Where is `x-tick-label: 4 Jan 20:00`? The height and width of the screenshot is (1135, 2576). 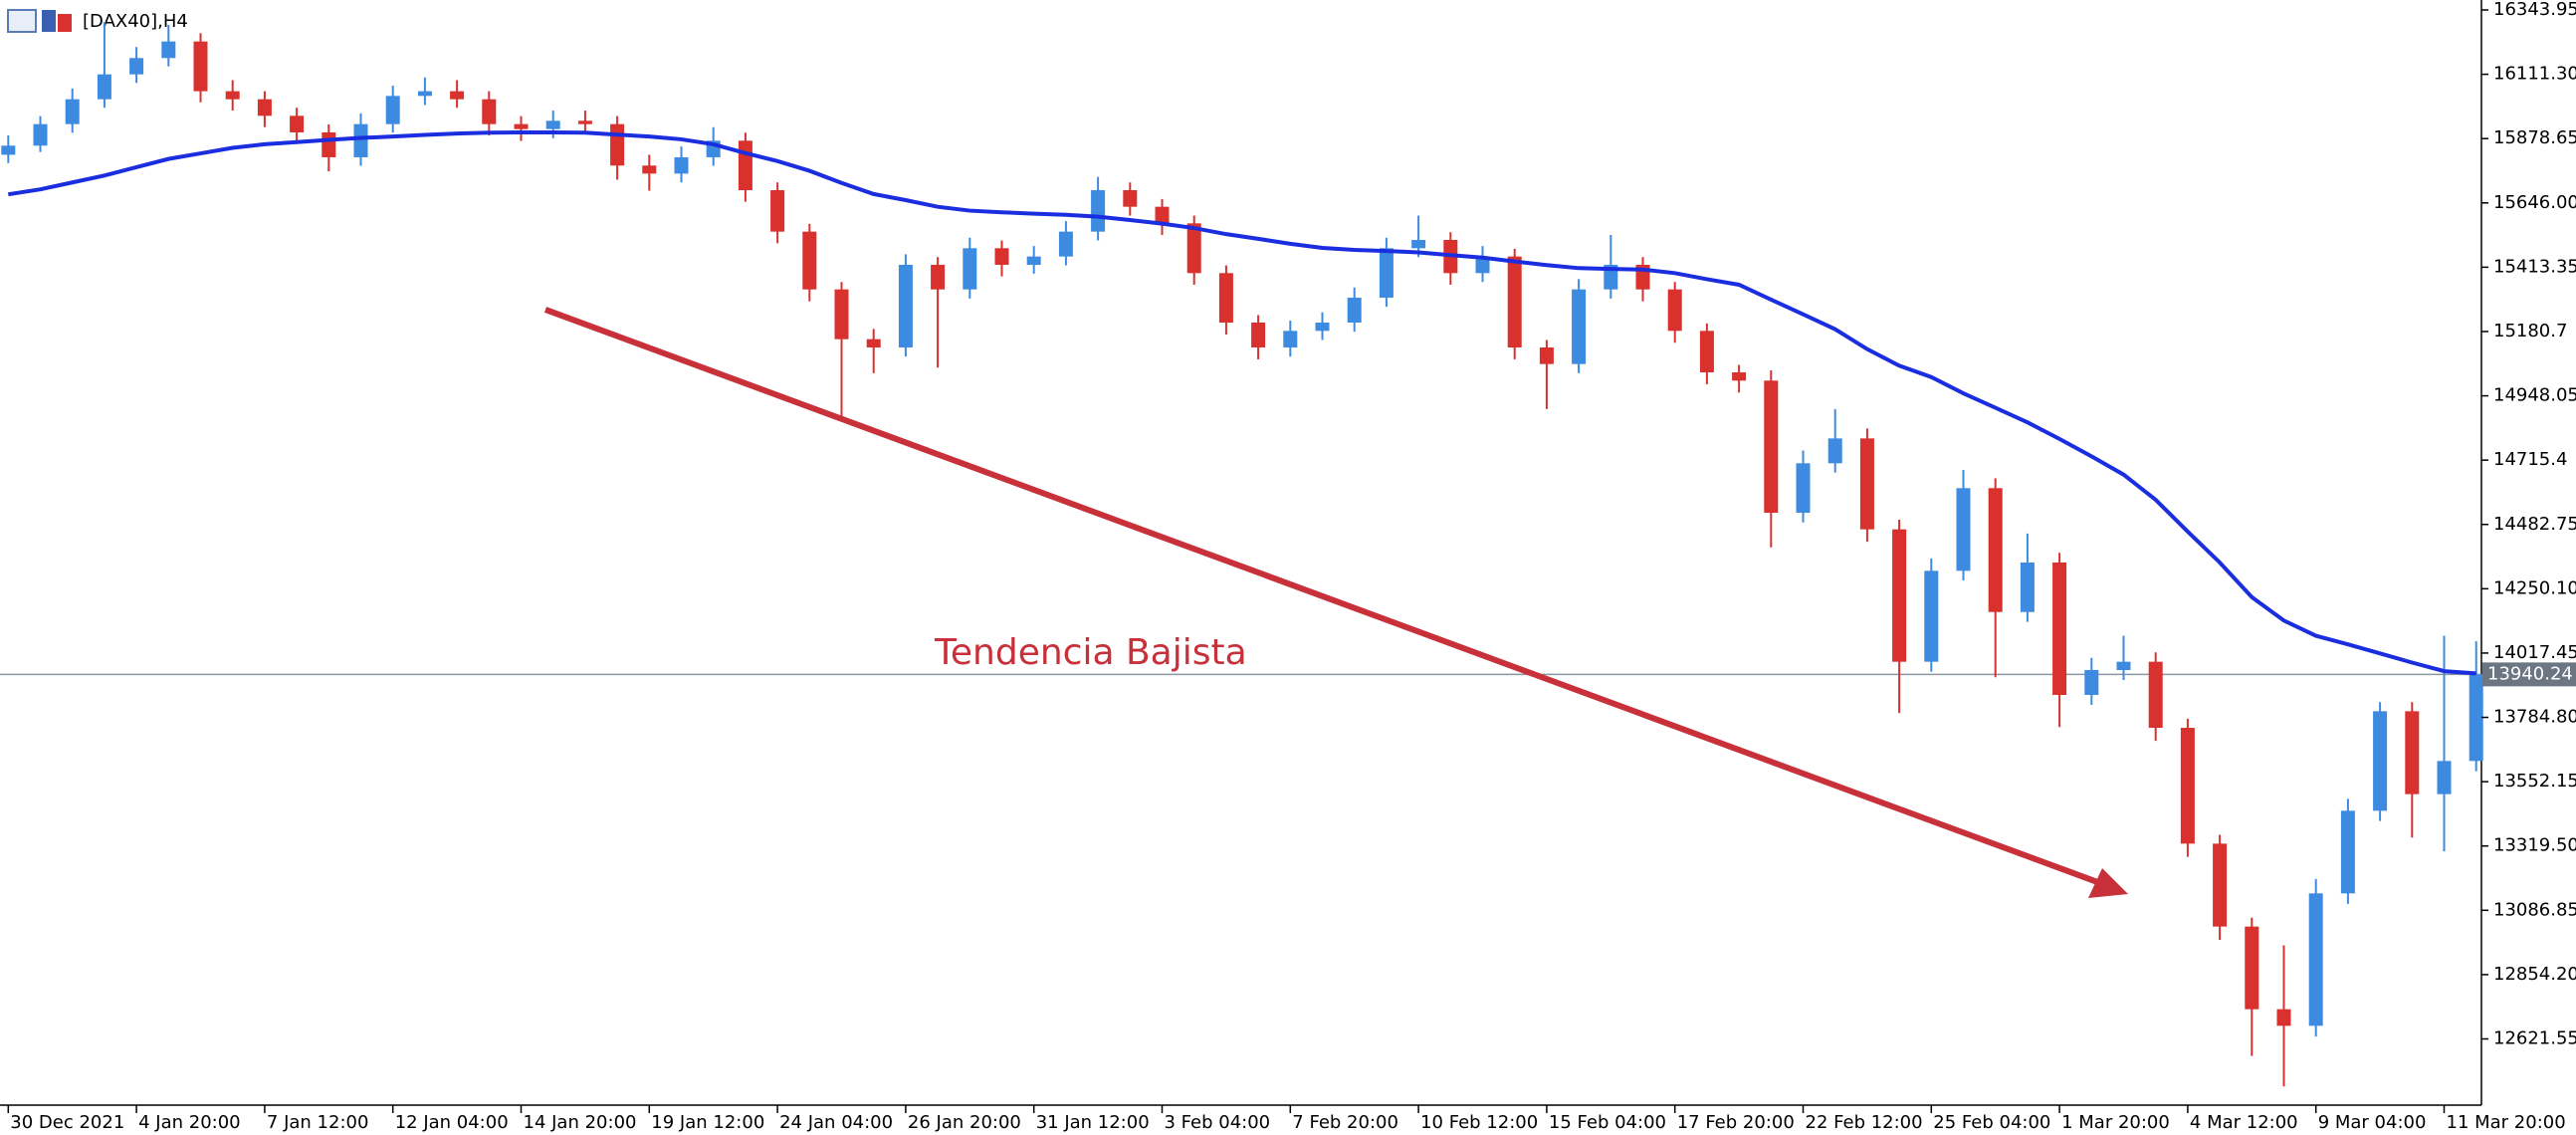
x-tick-label: 4 Jan 20:00 is located at coordinates (189, 1122).